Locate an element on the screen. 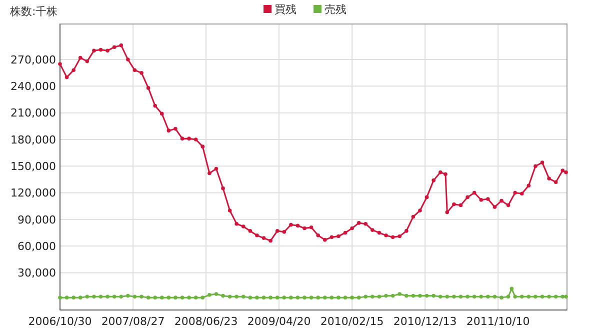 The width and height of the screenshot is (600, 334). x-tick-label: 2010/02/15 is located at coordinates (352, 321).